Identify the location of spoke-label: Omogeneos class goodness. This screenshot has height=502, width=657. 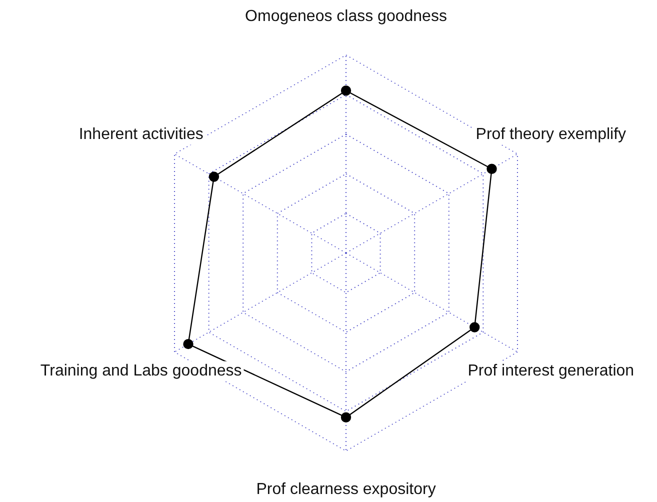
(346, 16).